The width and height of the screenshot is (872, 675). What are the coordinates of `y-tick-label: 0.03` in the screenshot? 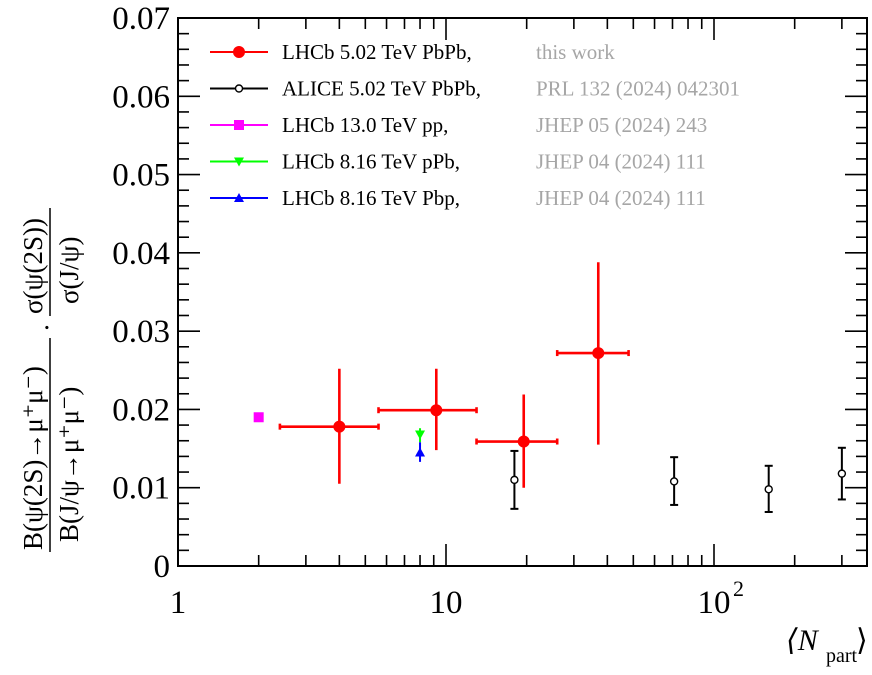 It's located at (141, 332).